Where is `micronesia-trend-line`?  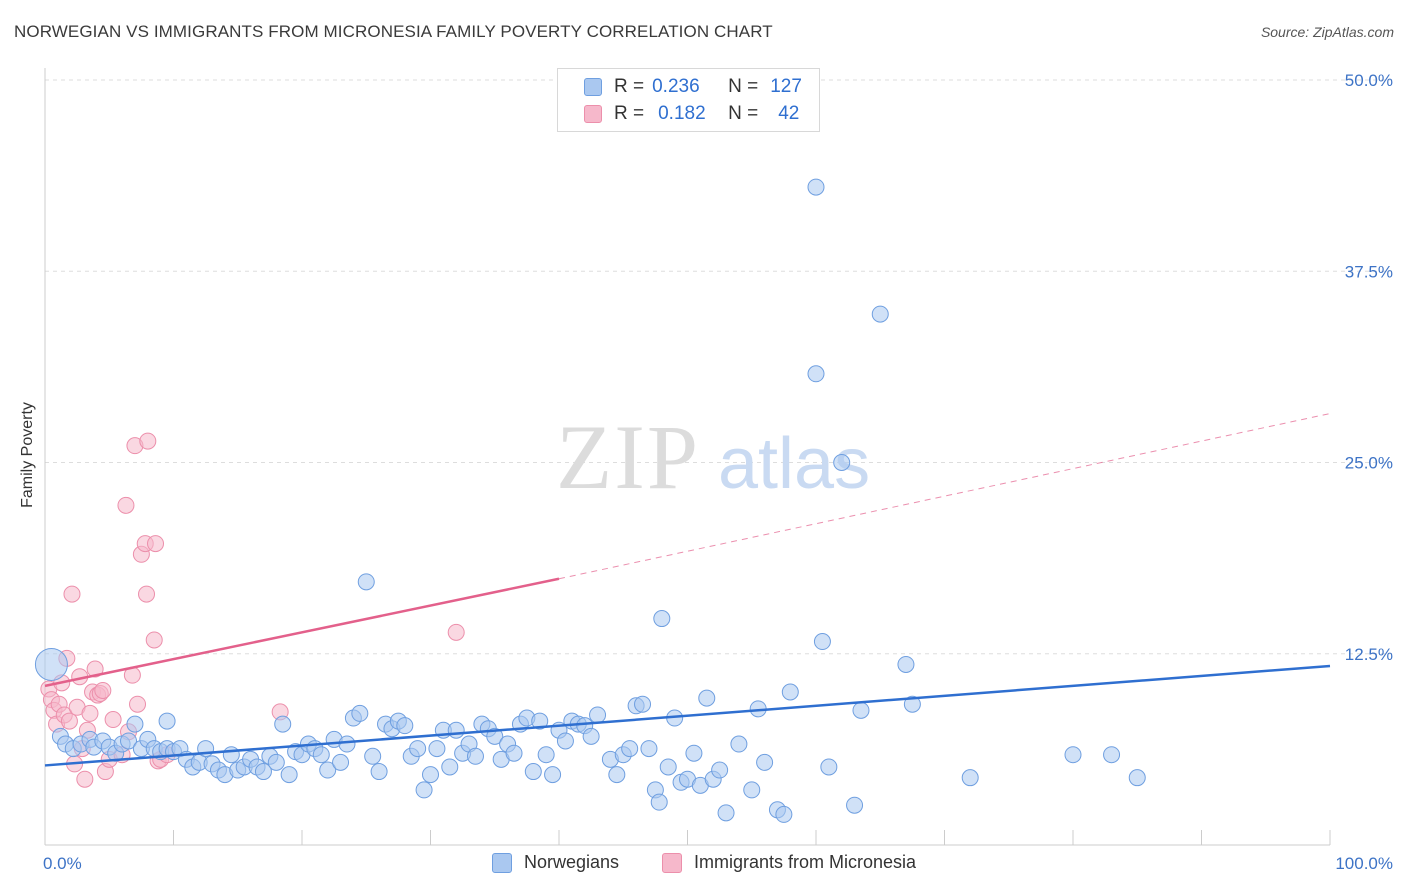
micronesia-trend-line is located at coordinates (302, 632).